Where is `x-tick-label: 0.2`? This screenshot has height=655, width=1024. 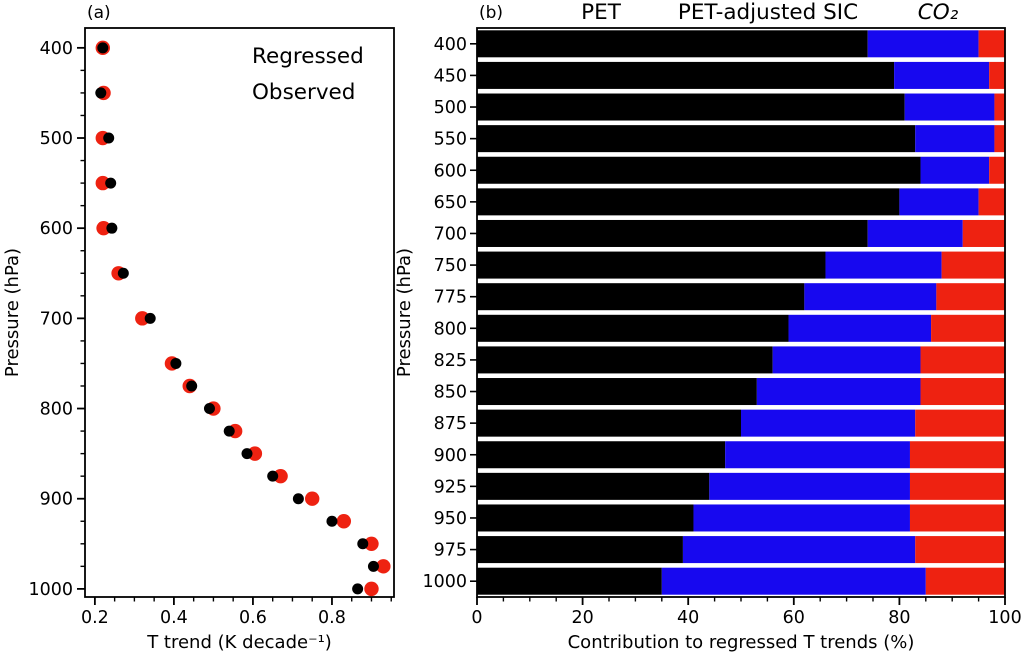 x-tick-label: 0.2 is located at coordinates (95, 618).